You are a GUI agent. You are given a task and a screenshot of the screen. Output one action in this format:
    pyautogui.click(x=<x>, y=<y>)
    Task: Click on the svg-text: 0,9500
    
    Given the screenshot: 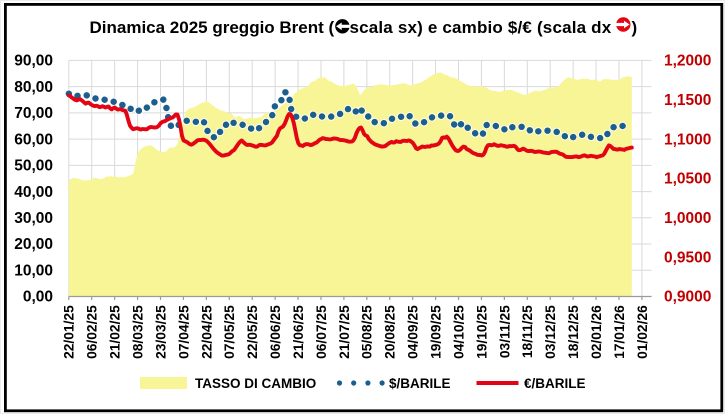 What is the action you would take?
    pyautogui.click(x=687, y=257)
    